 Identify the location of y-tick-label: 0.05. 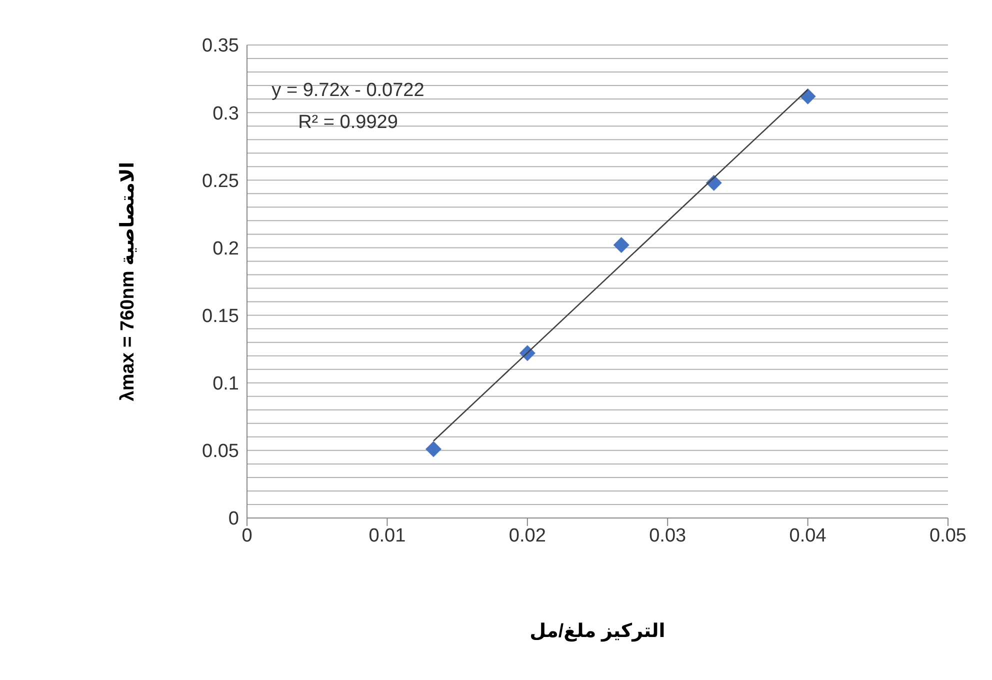
(220, 451).